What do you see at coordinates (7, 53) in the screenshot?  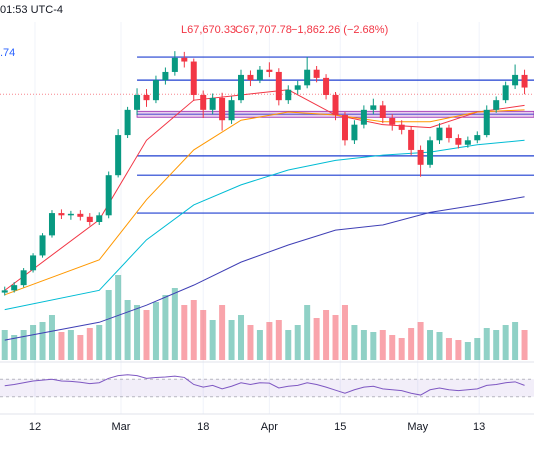 I see `indicator-value: .74` at bounding box center [7, 53].